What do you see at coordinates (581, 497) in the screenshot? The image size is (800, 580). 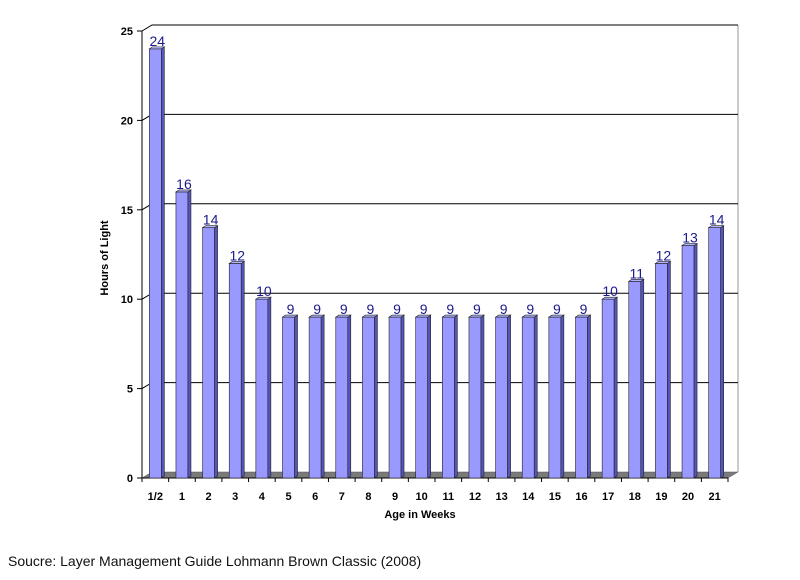 I see `x-tick-label: 16` at bounding box center [581, 497].